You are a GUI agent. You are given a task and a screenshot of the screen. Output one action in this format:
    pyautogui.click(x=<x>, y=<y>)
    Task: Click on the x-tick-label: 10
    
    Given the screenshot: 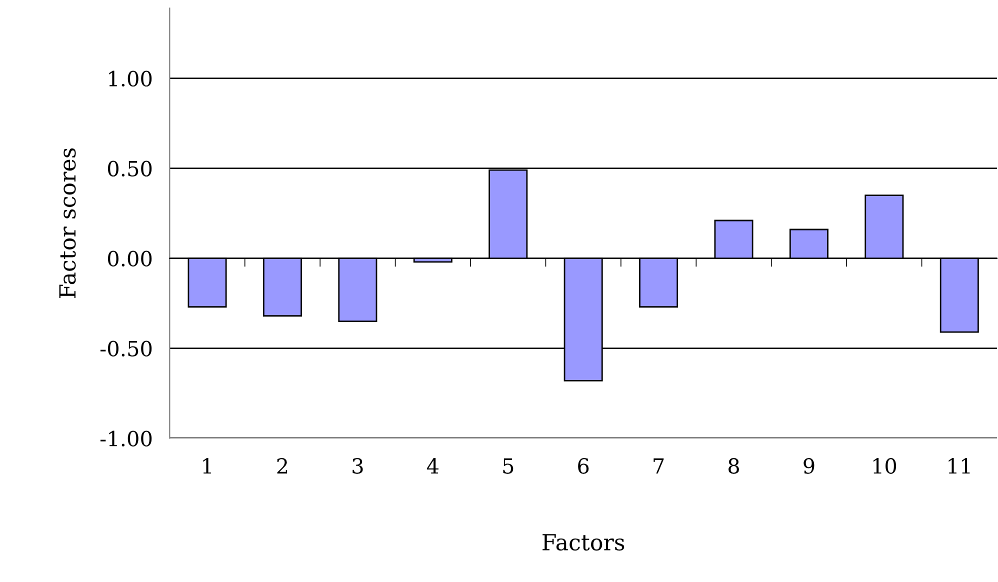 What is the action you would take?
    pyautogui.click(x=884, y=466)
    